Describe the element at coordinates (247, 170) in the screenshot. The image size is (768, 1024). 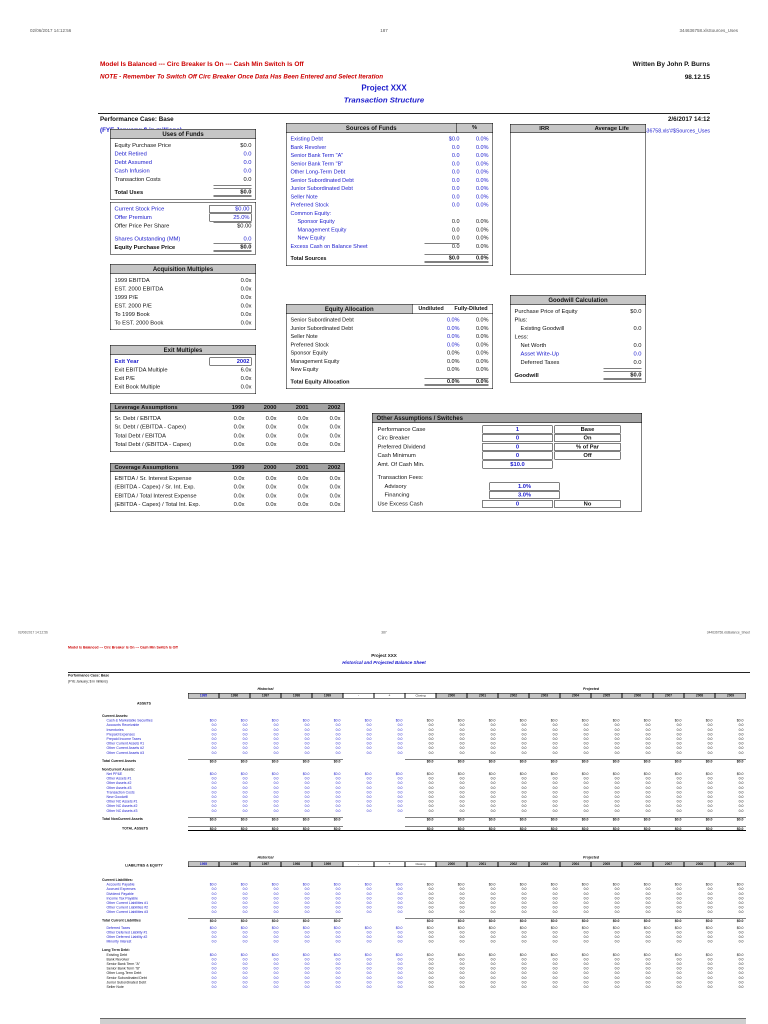
I see `uses-of-funds-value: 0.0` at that location.